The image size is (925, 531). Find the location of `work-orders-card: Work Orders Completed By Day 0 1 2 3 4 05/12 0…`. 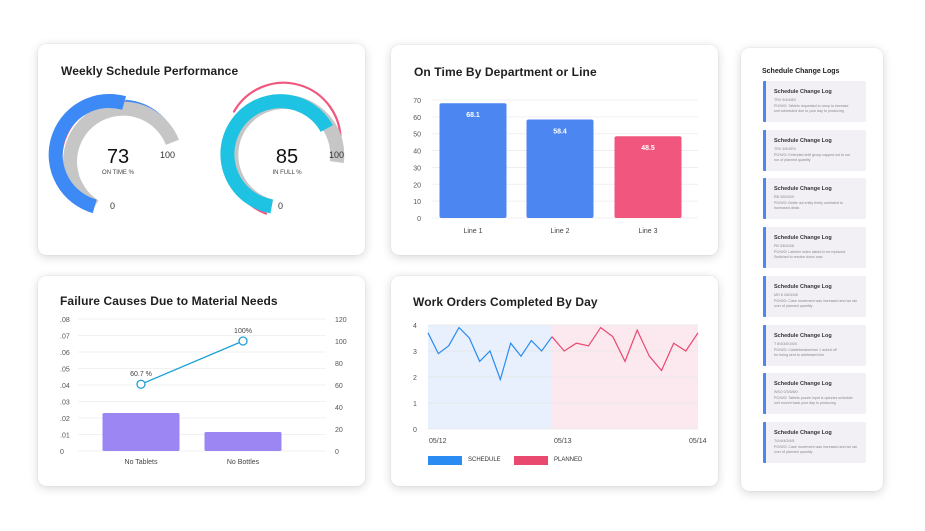

work-orders-card: Work Orders Completed By Day 0 1 2 3 4 05/12 0… is located at coordinates (554, 381).